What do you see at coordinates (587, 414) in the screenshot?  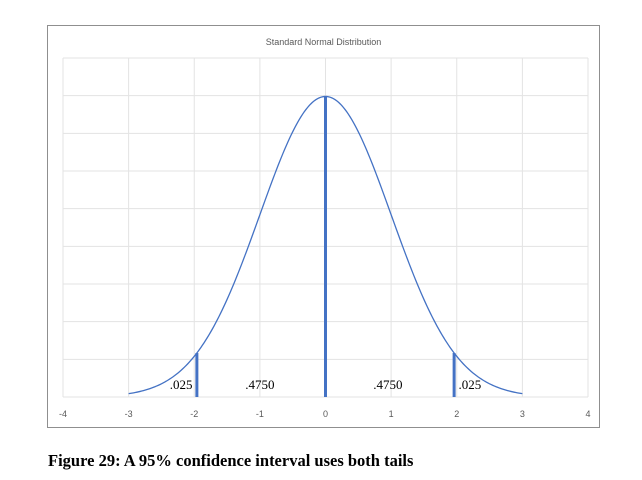 I see `x-tick-label: 4` at bounding box center [587, 414].